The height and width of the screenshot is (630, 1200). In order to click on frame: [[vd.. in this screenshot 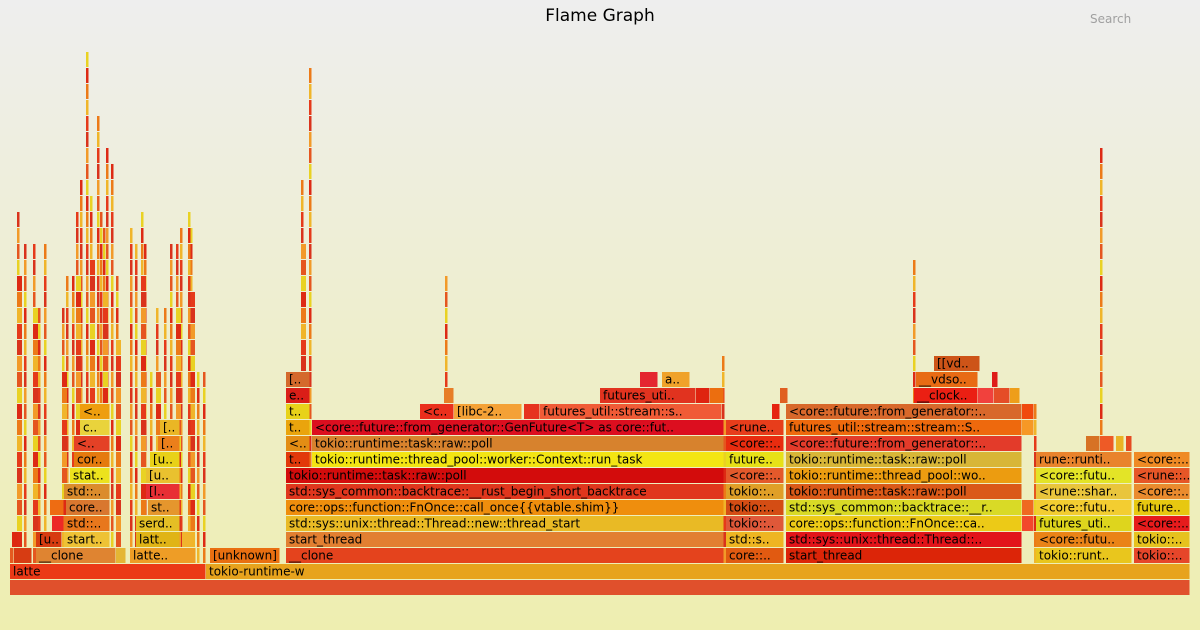, I will do `click(957, 363)`.